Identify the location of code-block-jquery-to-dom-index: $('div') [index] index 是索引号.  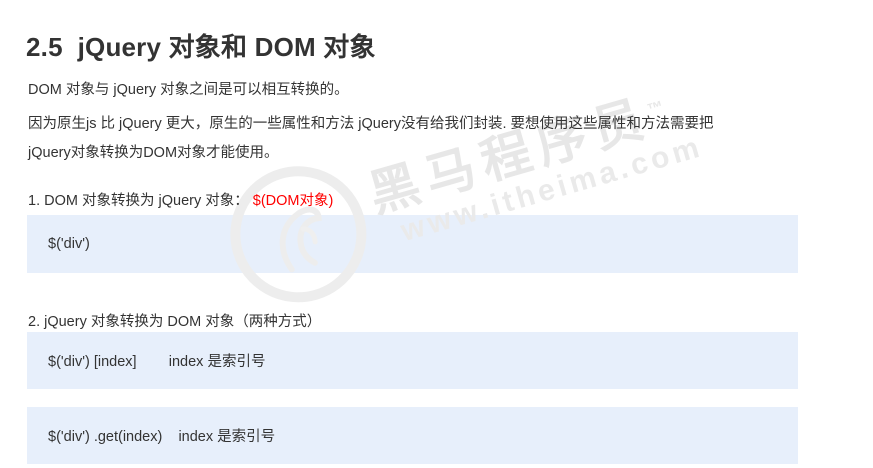
(412, 360).